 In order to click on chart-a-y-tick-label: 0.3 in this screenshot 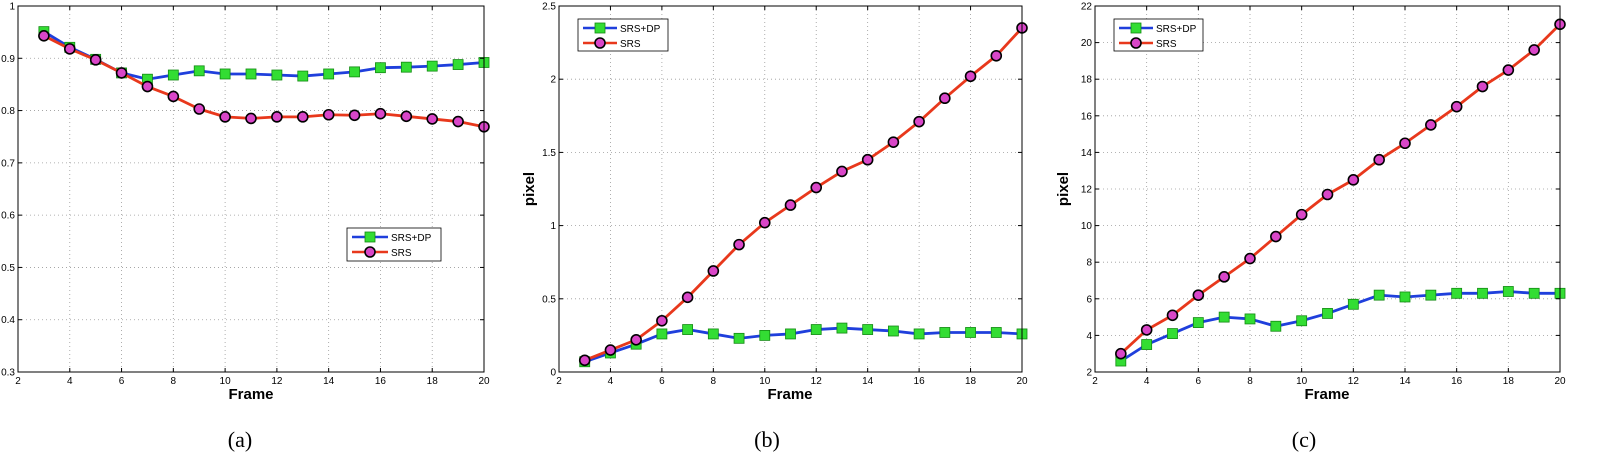, I will do `click(8, 373)`.